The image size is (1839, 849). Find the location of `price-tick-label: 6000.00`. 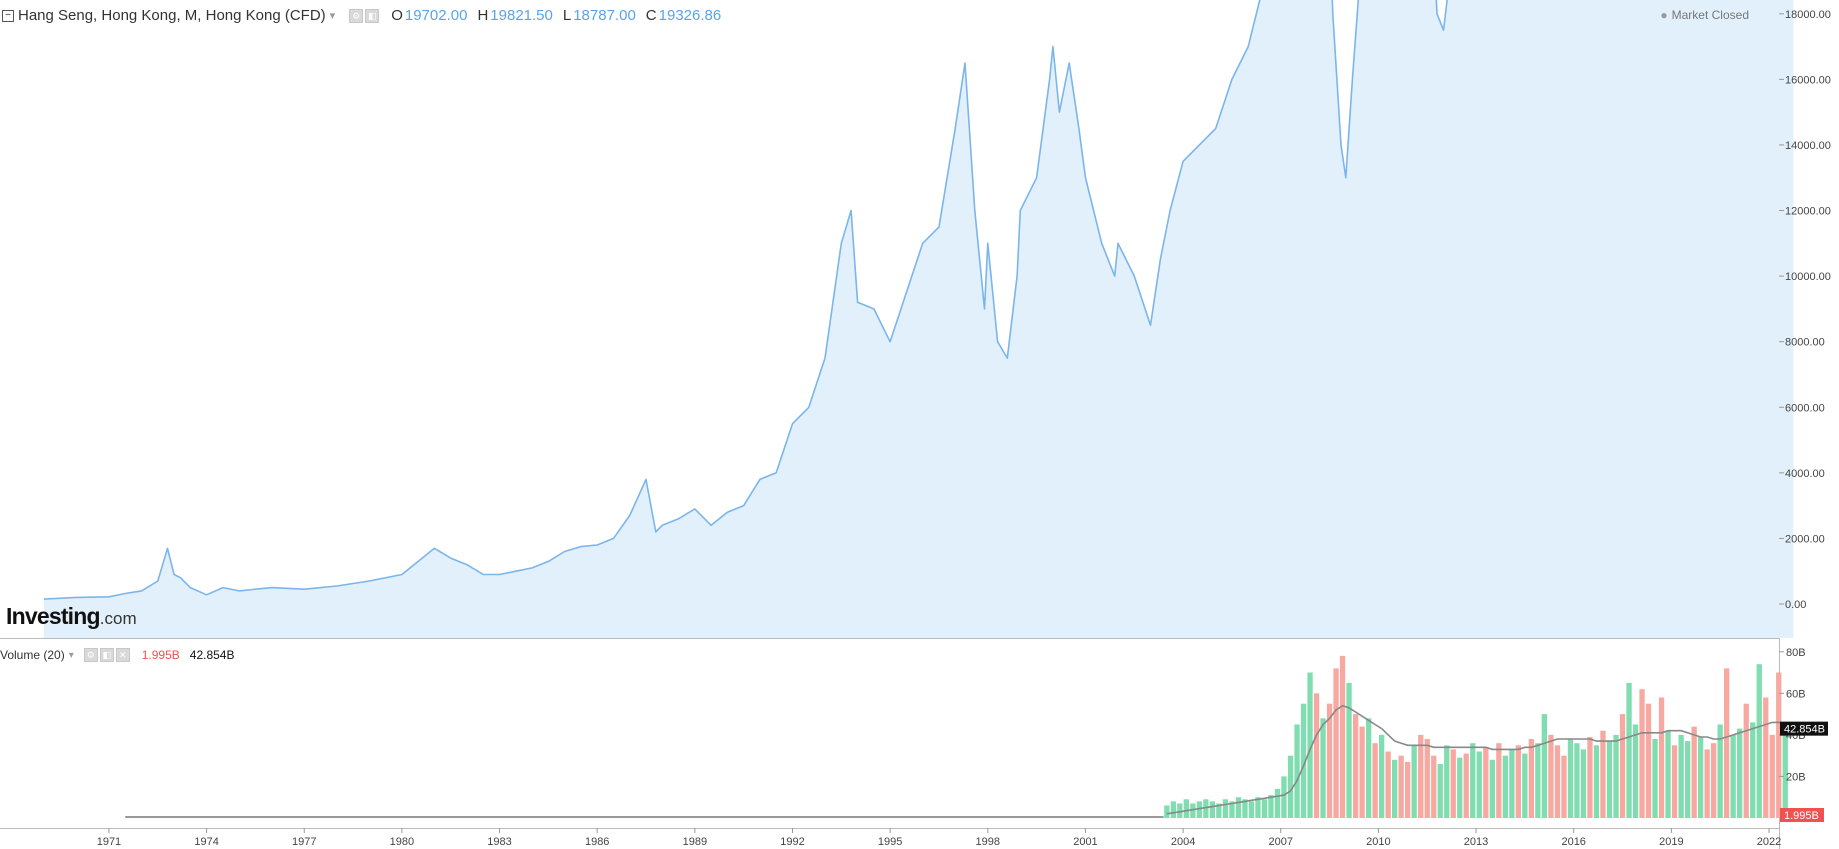

price-tick-label: 6000.00 is located at coordinates (1805, 408).